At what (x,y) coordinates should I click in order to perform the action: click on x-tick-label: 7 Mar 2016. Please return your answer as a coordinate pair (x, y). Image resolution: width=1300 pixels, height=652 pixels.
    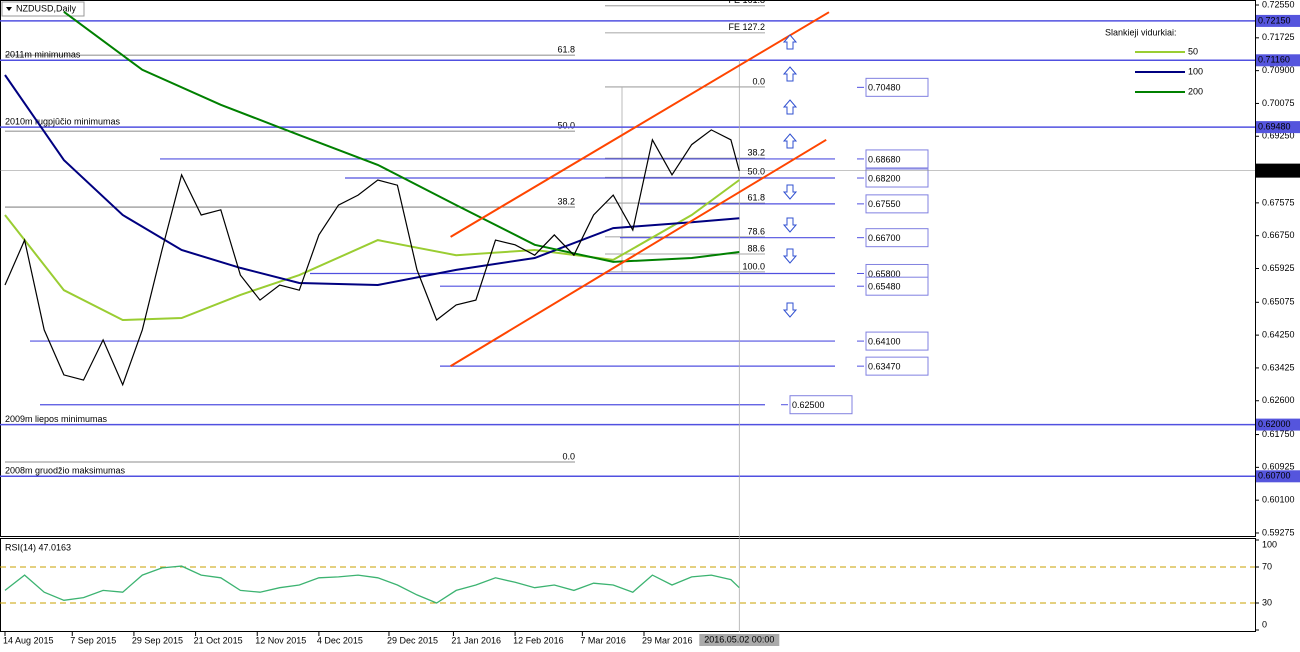
    Looking at the image, I should click on (603, 640).